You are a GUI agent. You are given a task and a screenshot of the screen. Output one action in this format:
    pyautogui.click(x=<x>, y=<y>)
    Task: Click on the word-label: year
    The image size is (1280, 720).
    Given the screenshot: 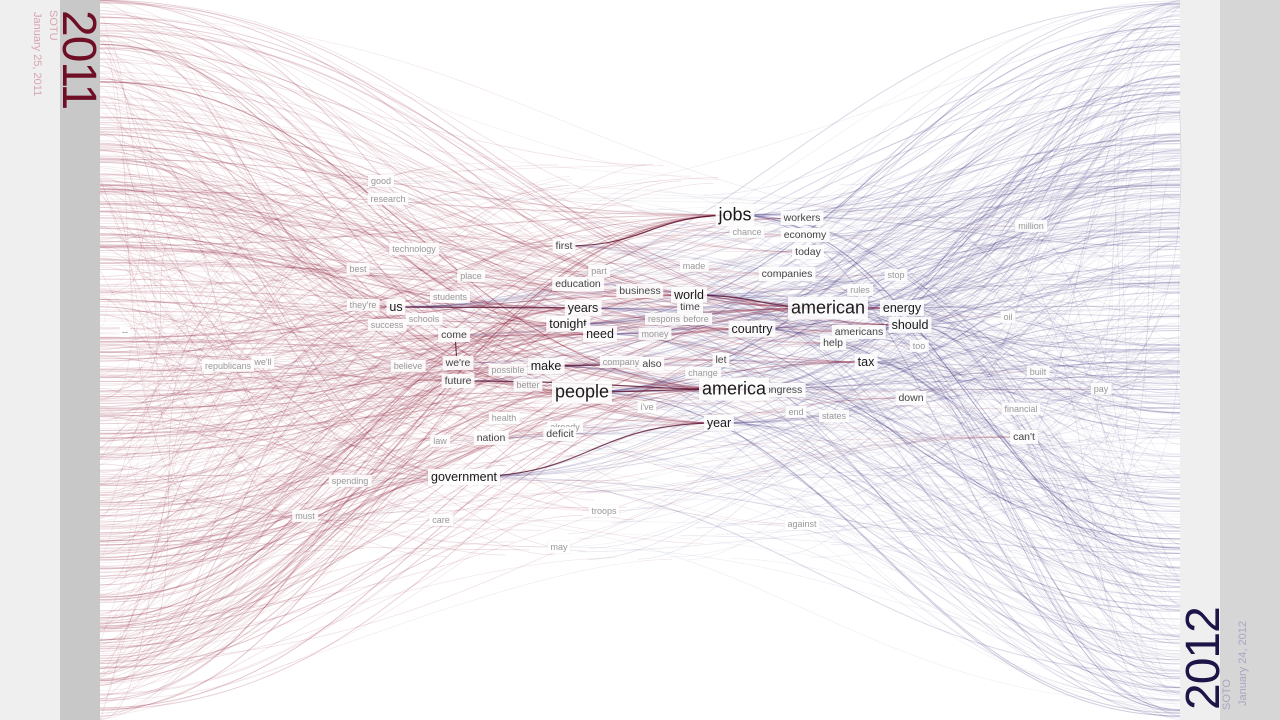 What is the action you would take?
    pyautogui.click(x=719, y=423)
    